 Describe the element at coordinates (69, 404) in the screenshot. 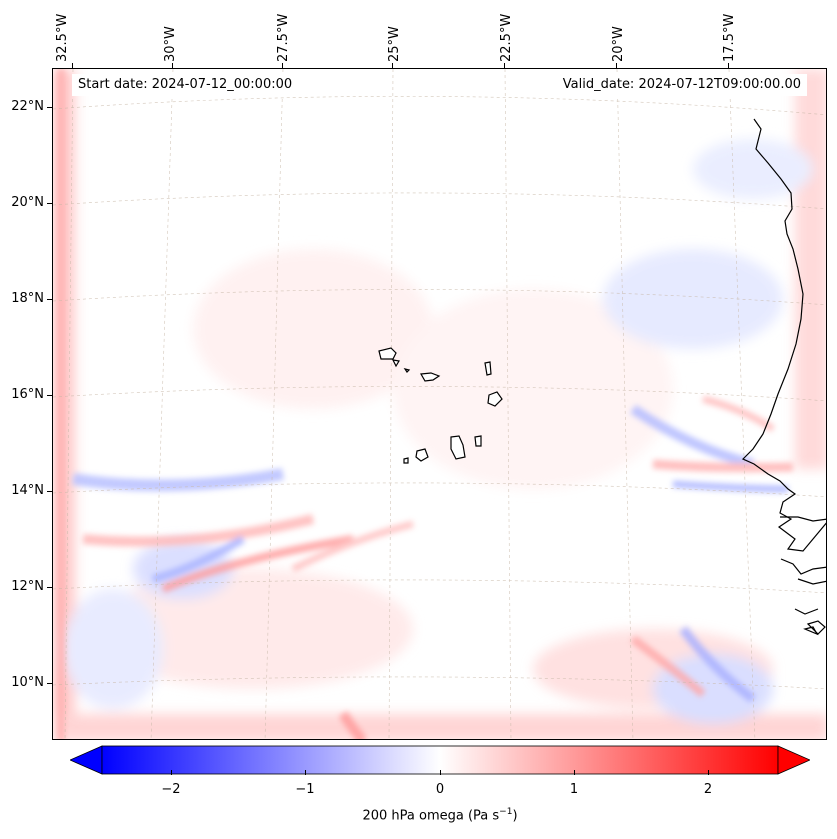

I see `gridline-32-5w` at that location.